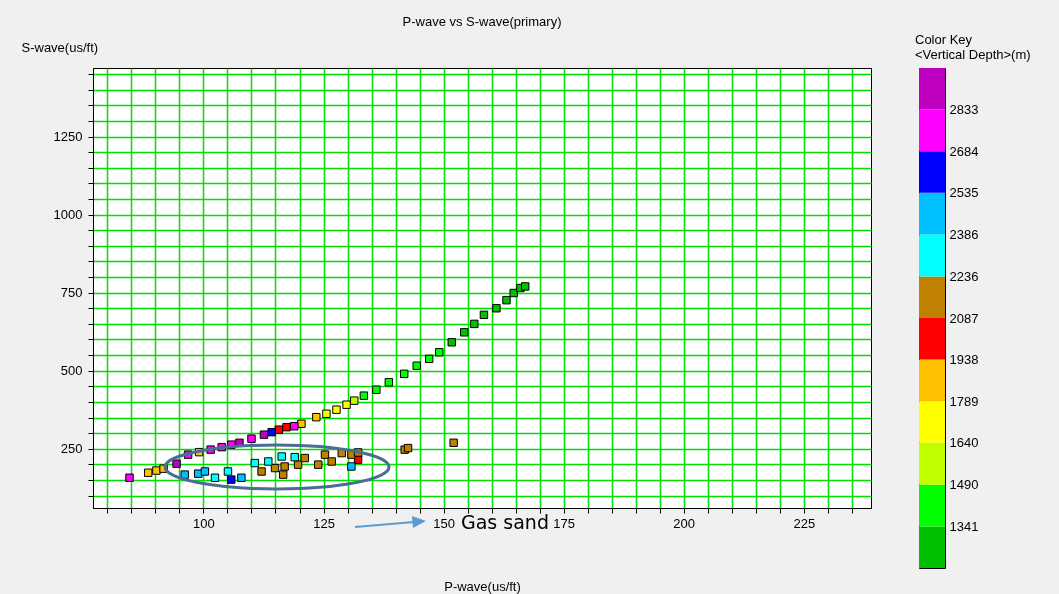 The width and height of the screenshot is (1059, 594). Describe the element at coordinates (964, 234) in the screenshot. I see `color-bar-label: 2386` at that location.